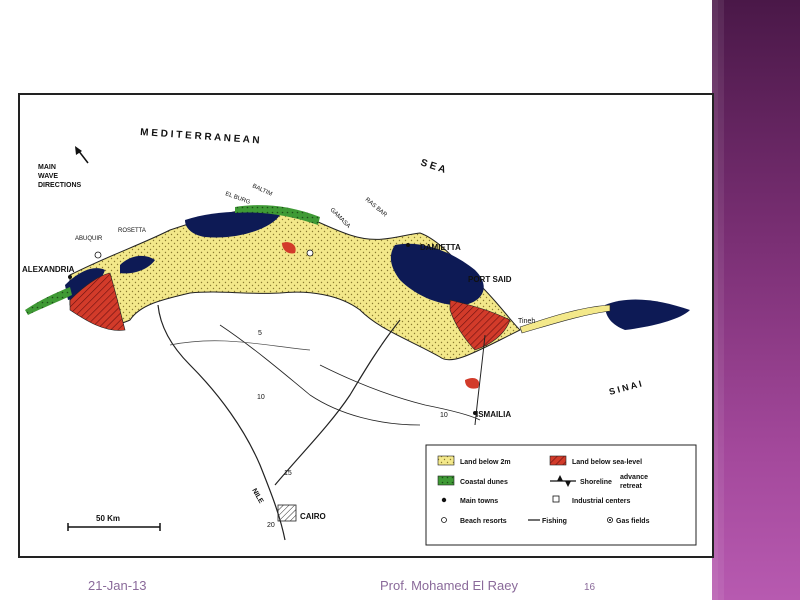  Describe the element at coordinates (526, 321) in the screenshot. I see `place-label: Tineh` at that location.